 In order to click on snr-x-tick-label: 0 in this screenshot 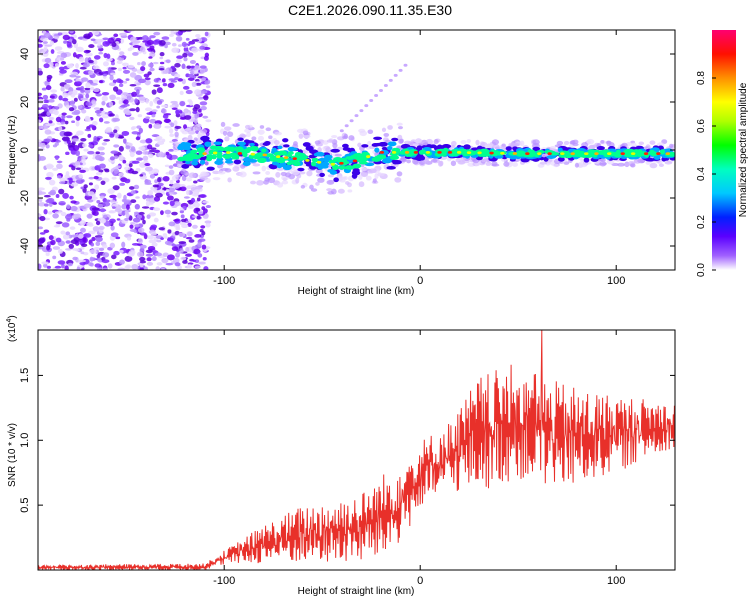, I will do `click(420, 581)`.